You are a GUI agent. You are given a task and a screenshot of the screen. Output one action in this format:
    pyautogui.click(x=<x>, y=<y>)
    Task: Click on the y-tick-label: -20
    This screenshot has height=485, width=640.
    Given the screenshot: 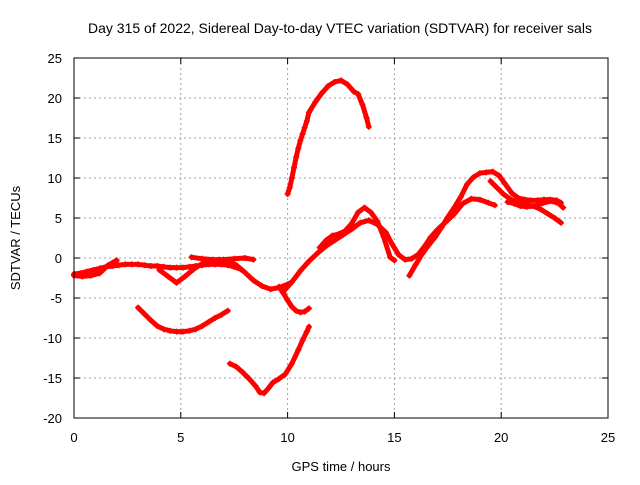 What is the action you would take?
    pyautogui.click(x=52, y=418)
    